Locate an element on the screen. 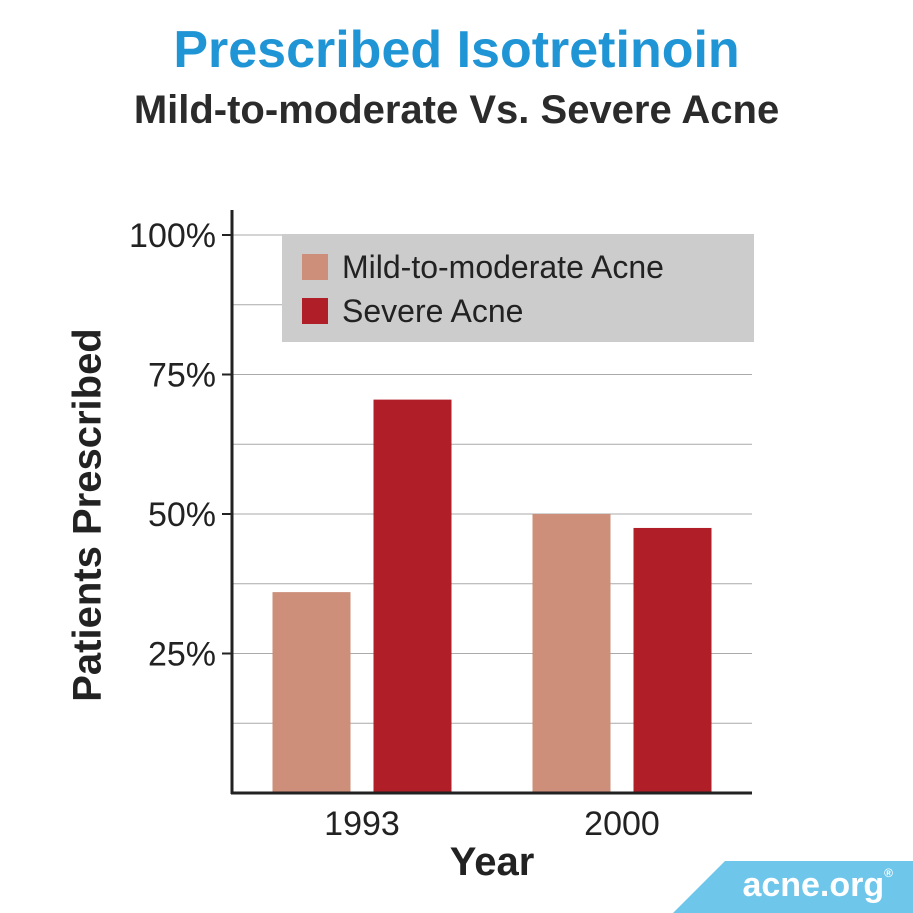 This screenshot has width=913, height=913. y-tick-label: 50% is located at coordinates (182, 515).